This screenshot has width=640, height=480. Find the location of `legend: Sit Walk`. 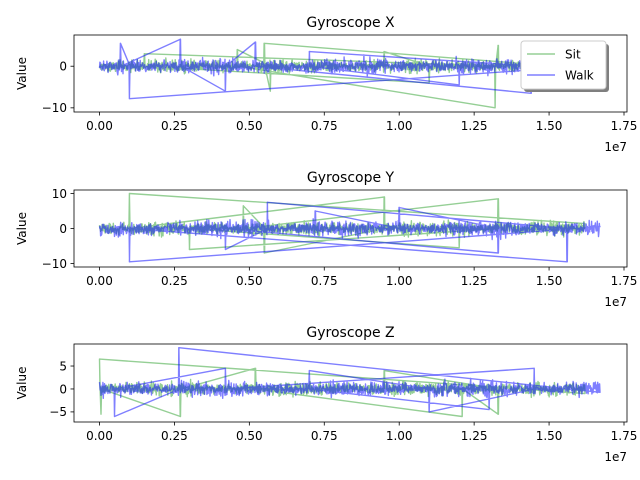

legend: Sit Walk is located at coordinates (564, 66).